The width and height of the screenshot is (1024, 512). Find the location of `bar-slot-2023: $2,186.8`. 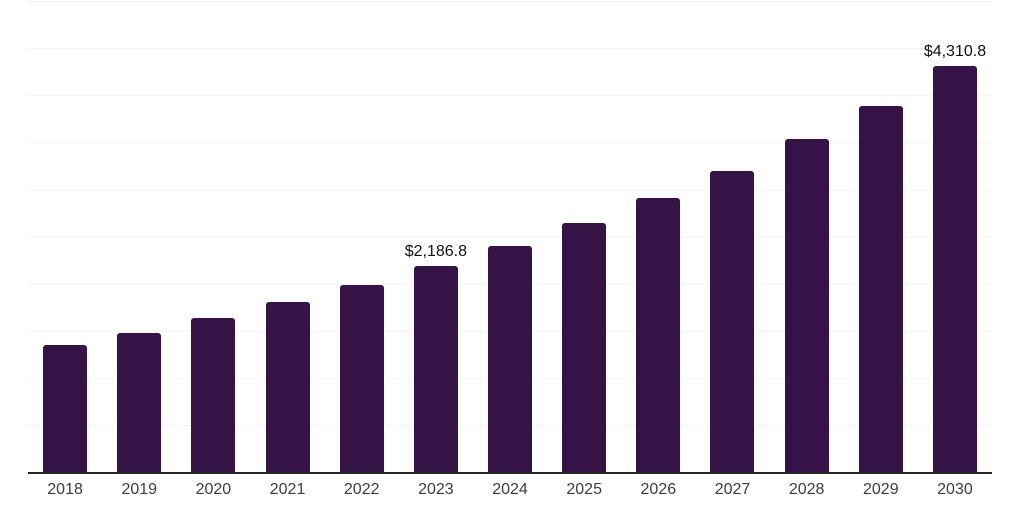

bar-slot-2023: $2,186.8 is located at coordinates (436, 236).